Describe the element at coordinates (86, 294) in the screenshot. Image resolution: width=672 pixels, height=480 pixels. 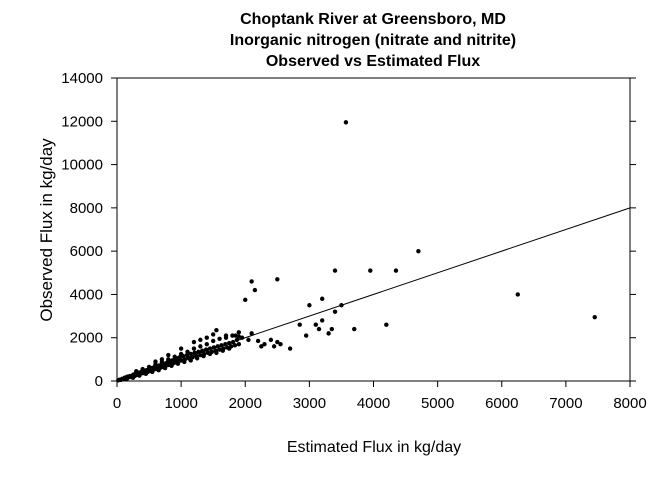
I see `y-tick-label: 4000` at that location.